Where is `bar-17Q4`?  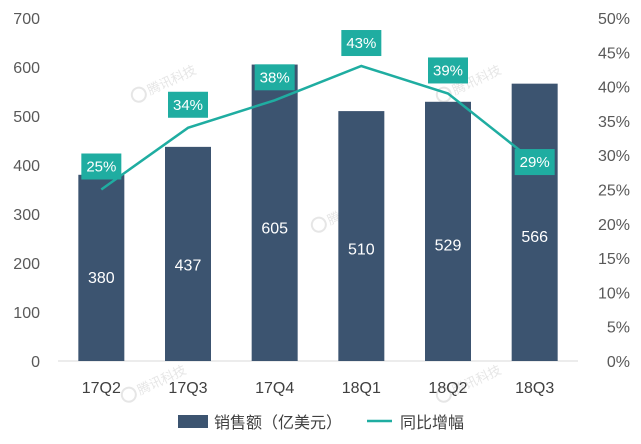
bar-17Q4 is located at coordinates (274, 213).